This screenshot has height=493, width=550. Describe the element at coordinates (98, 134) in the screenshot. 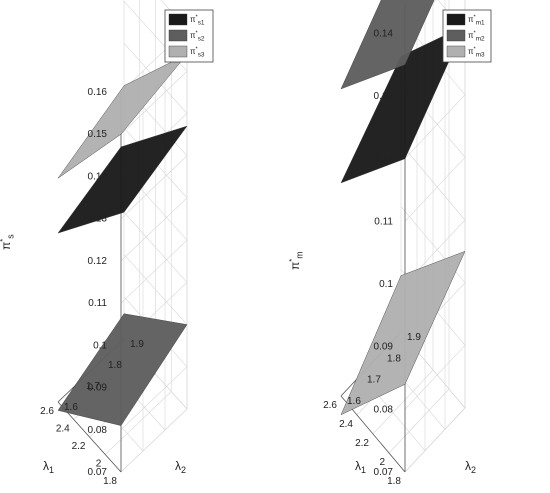

I see `z-tick-label: 0.15` at that location.